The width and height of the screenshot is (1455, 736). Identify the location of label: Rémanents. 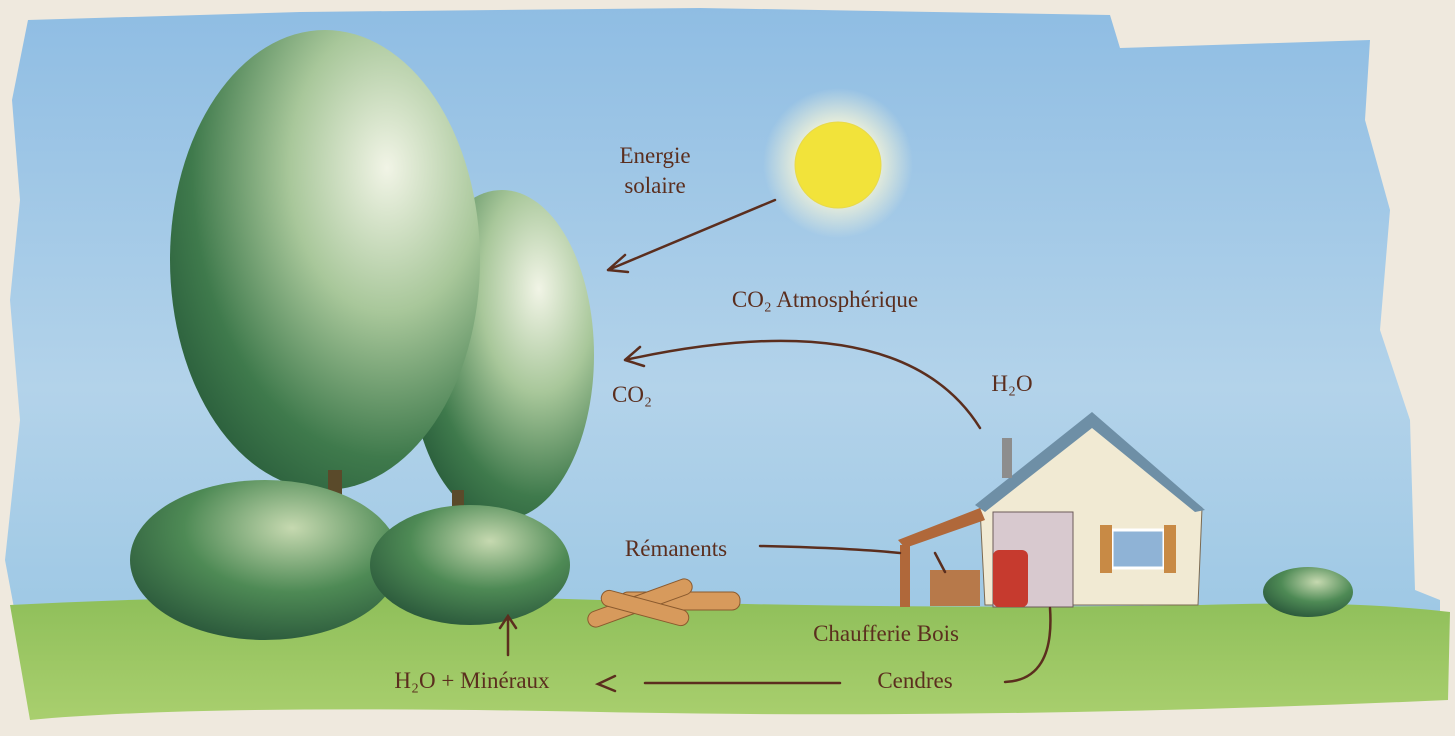
(676, 548).